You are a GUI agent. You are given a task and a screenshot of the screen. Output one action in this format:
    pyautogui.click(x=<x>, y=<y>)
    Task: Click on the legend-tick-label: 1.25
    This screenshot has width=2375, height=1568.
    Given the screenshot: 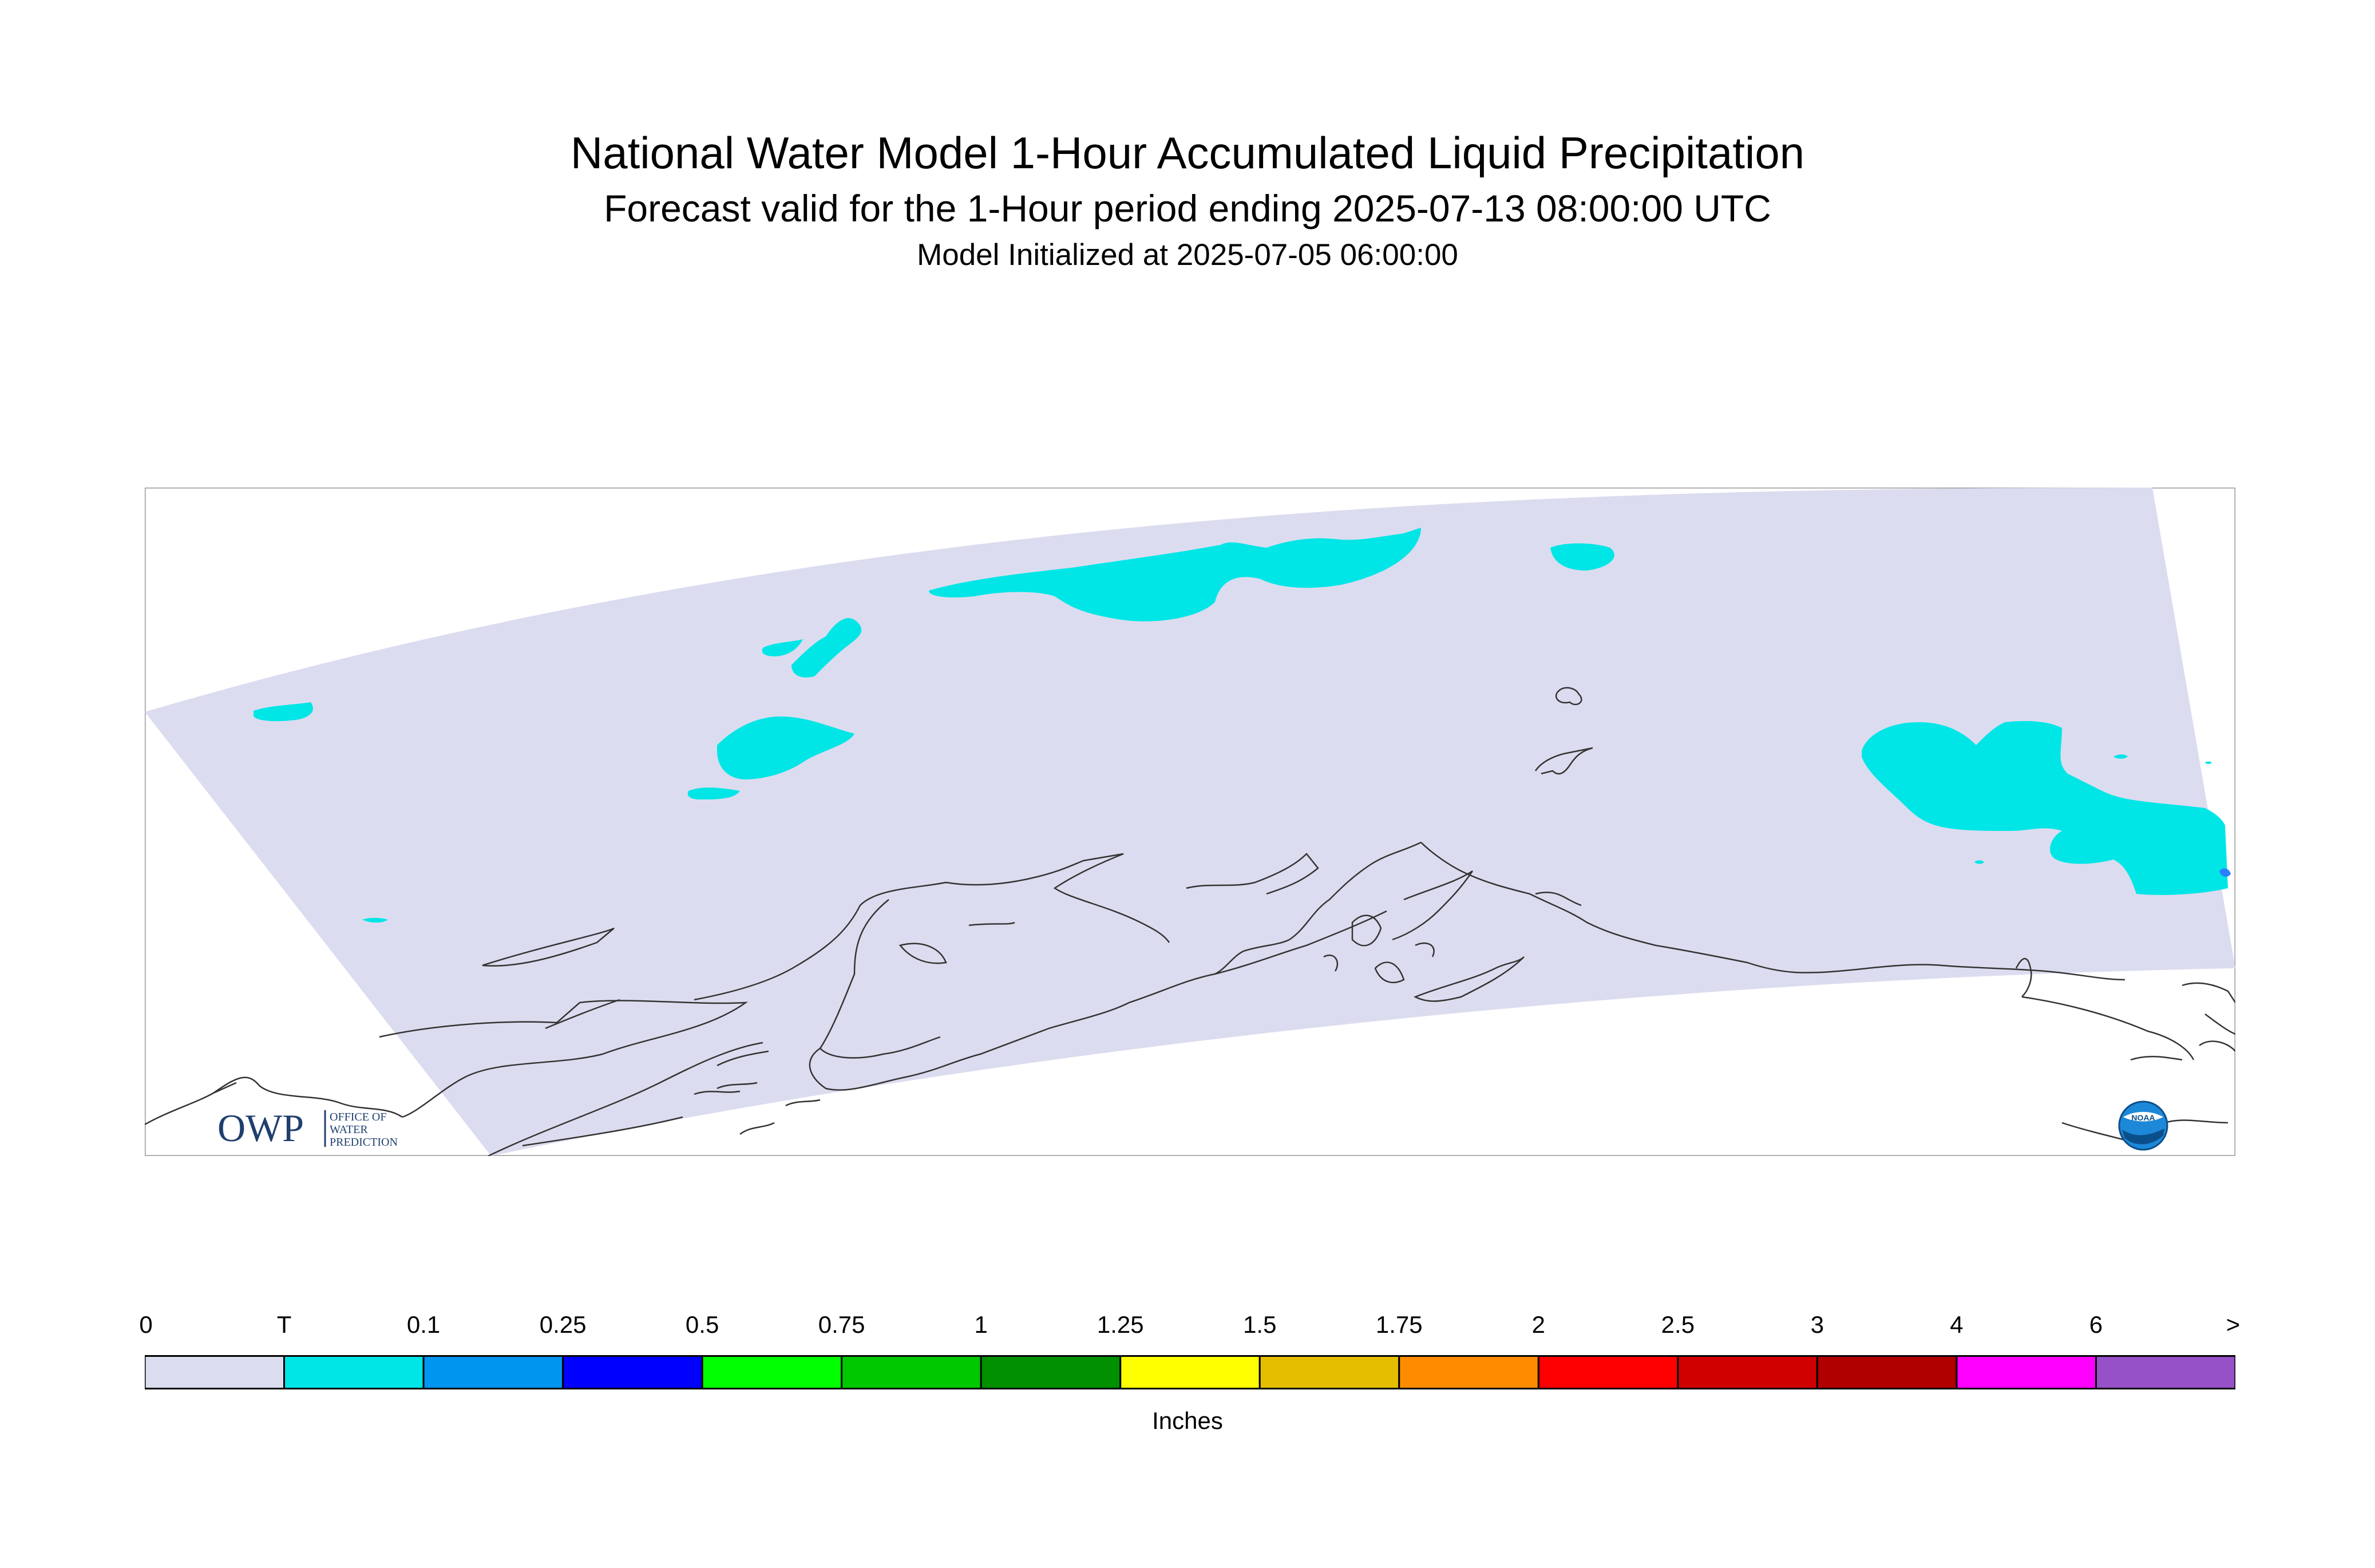 What is the action you would take?
    pyautogui.click(x=1121, y=1324)
    